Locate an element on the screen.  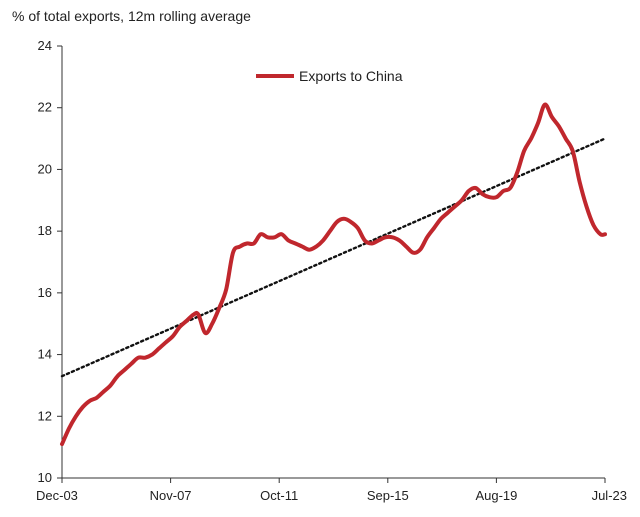
x-tick-label: Oct-11 is located at coordinates (279, 495).